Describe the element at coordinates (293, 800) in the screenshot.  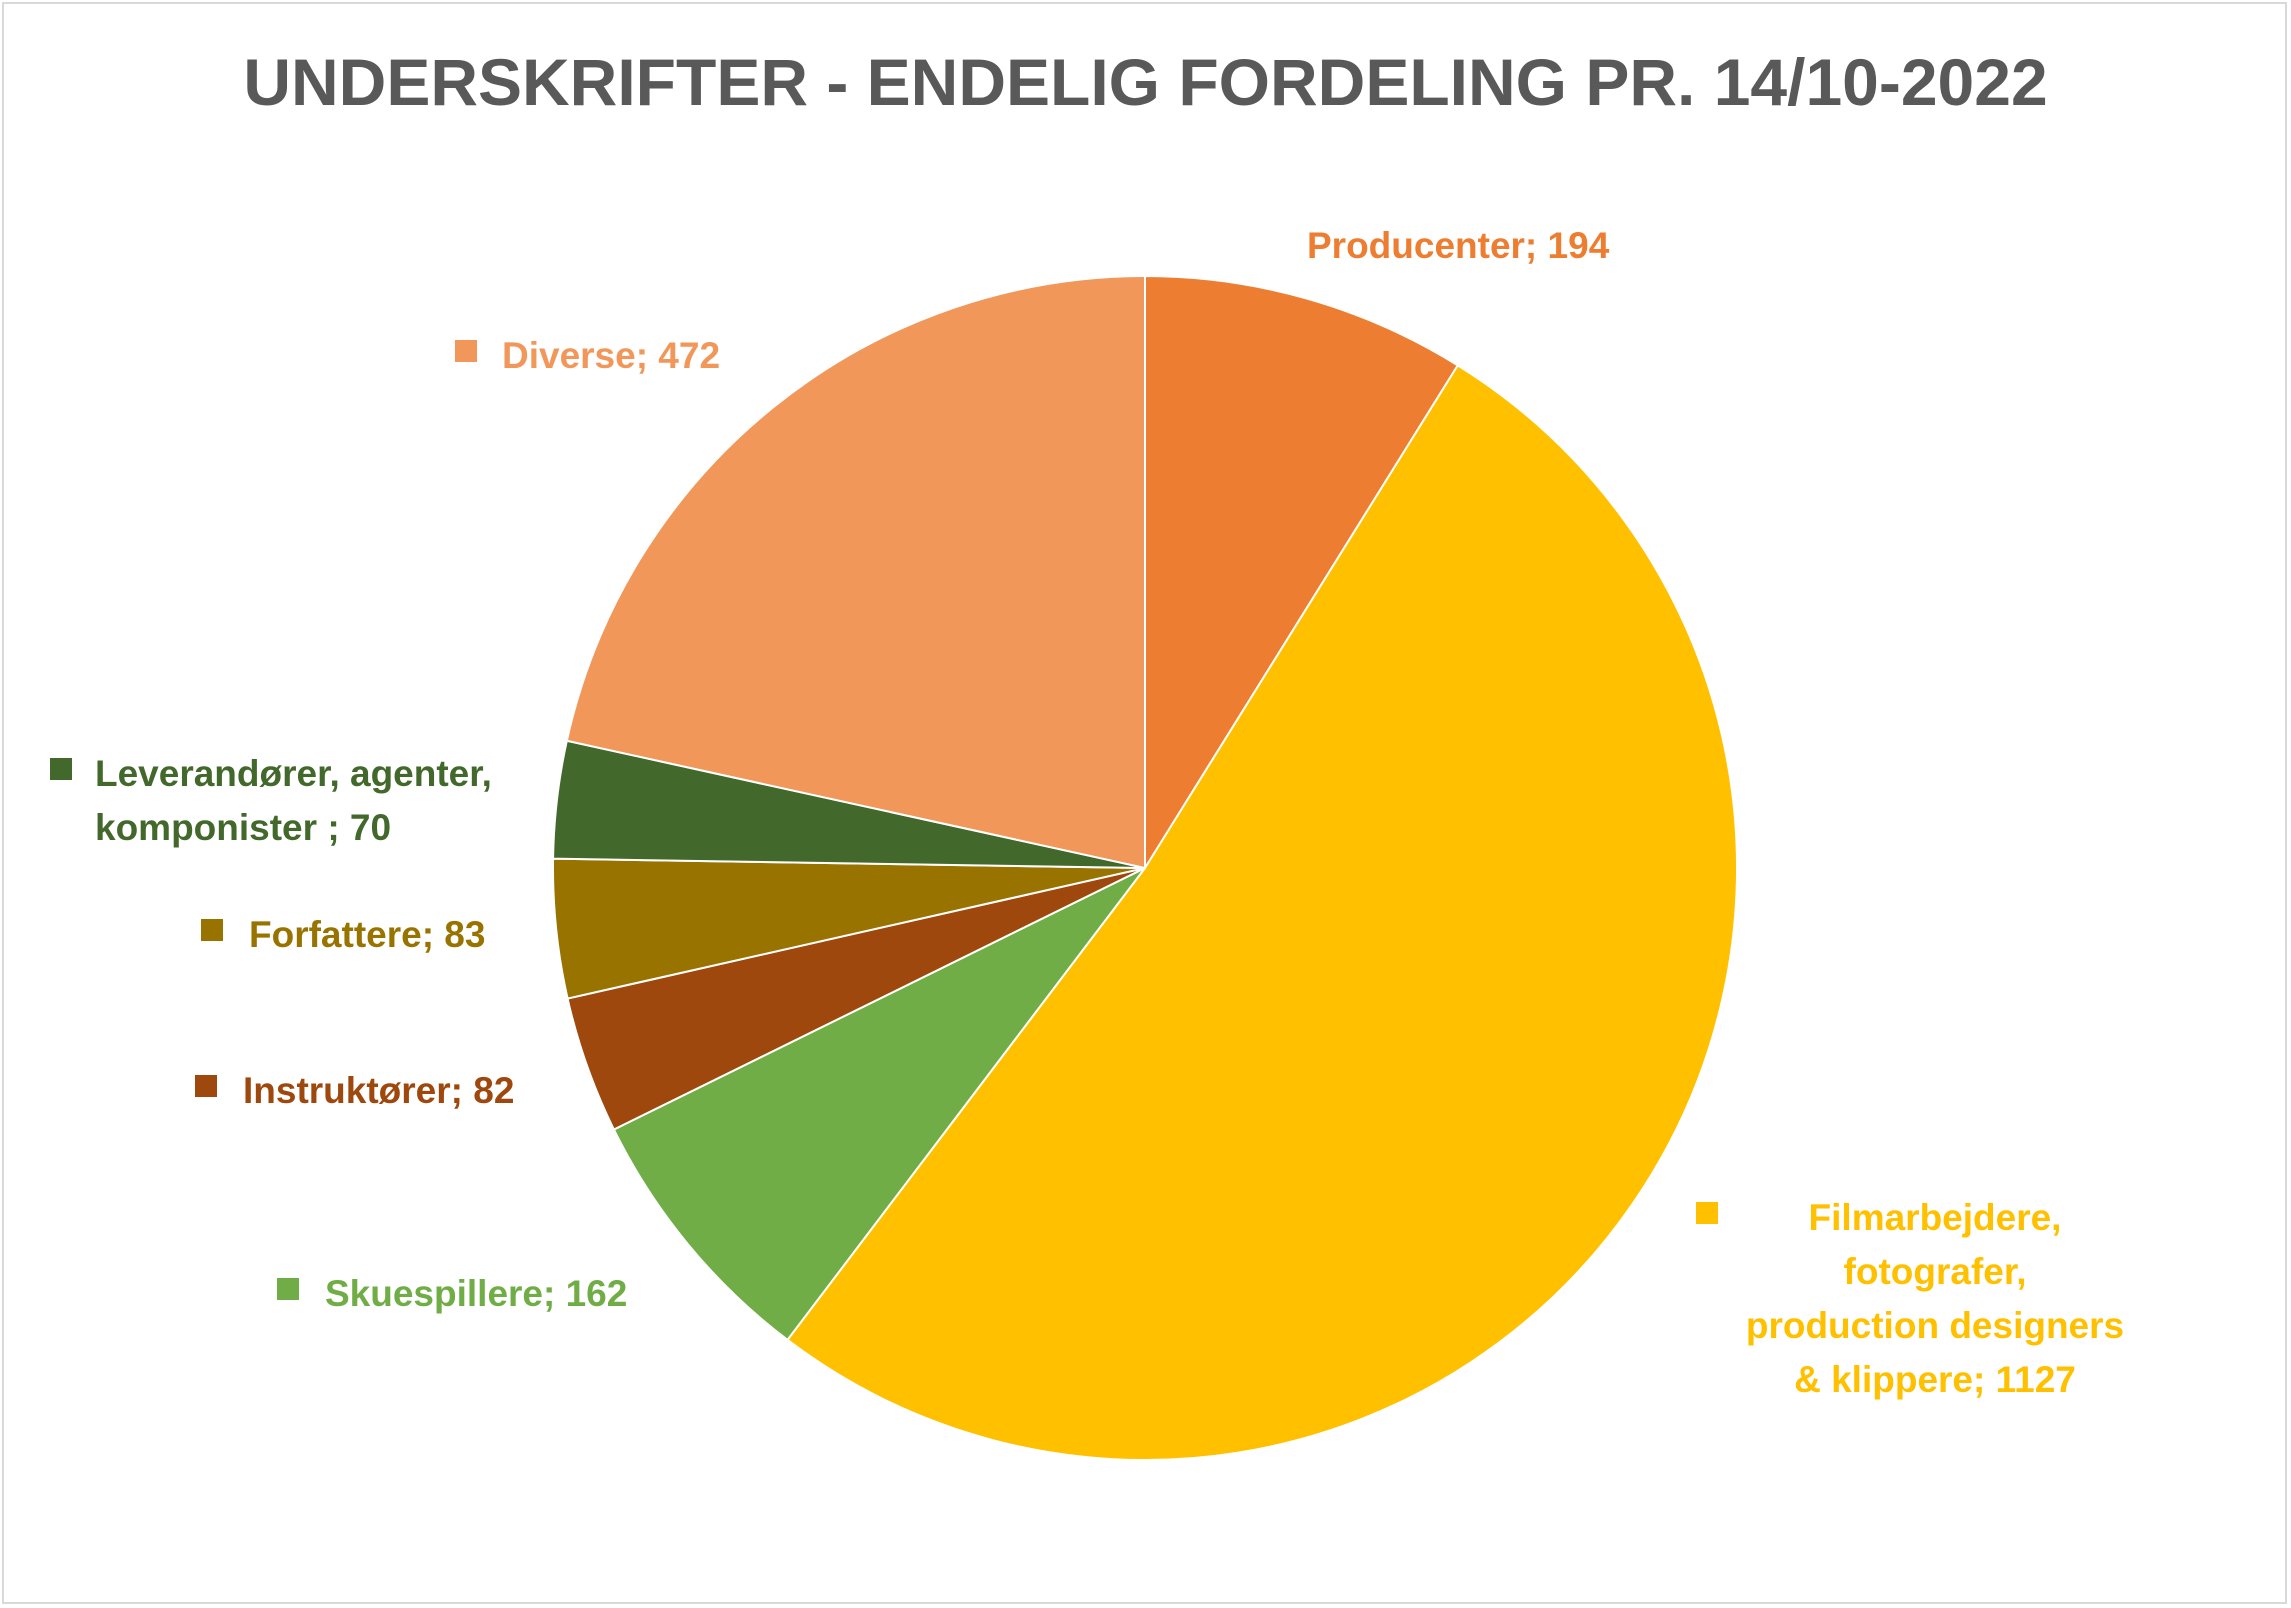
I see `data-label-text: Leverandører, agenter, komponister ; 70` at that location.